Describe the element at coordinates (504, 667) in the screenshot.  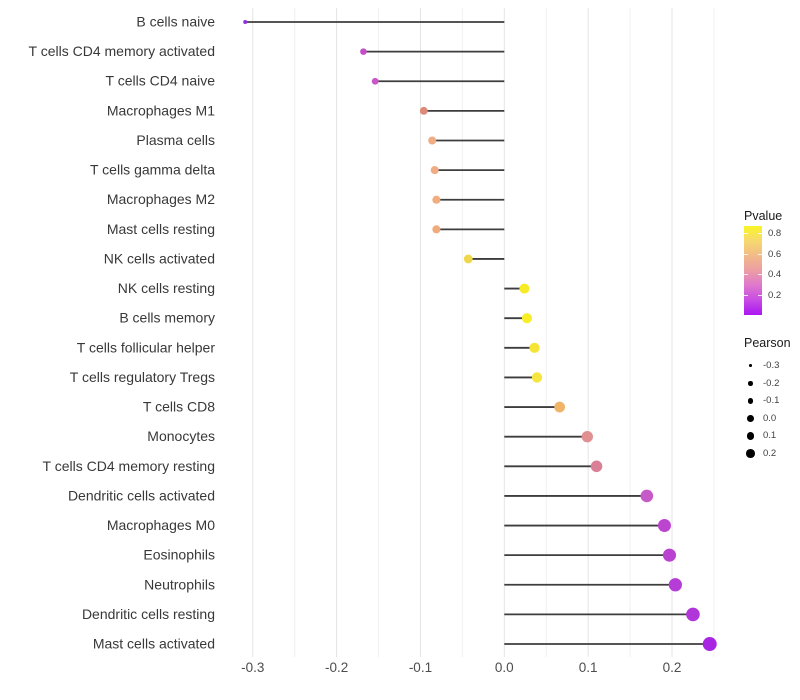
I see `x-tick-label: 0.0` at that location.